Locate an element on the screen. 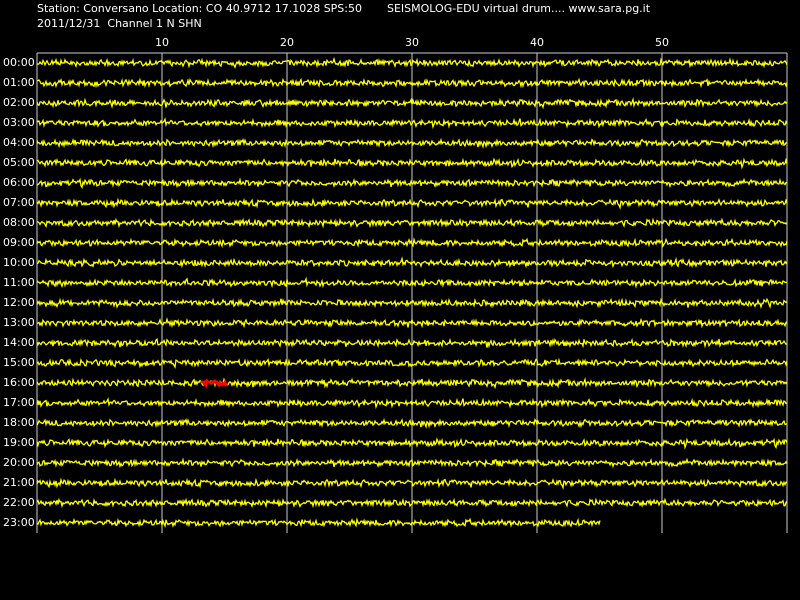 The image size is (800, 600). row-label: 18:00 is located at coordinates (19, 422).